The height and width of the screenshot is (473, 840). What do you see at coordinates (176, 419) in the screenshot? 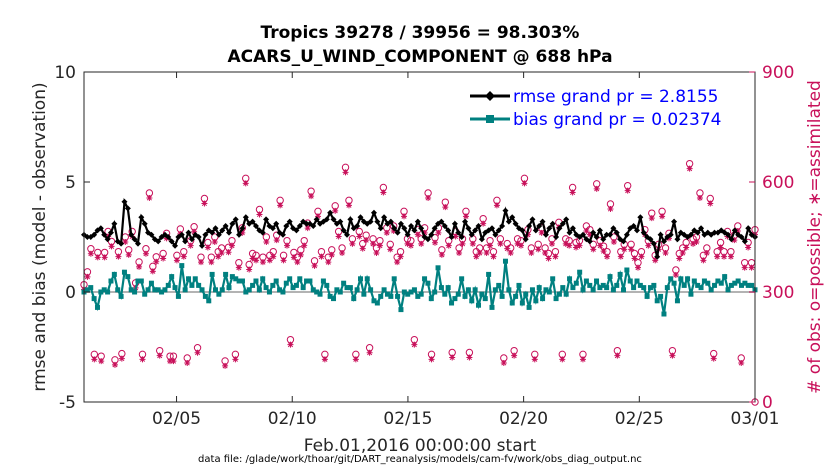
I see `x-tick-label: 02/05` at bounding box center [176, 419].